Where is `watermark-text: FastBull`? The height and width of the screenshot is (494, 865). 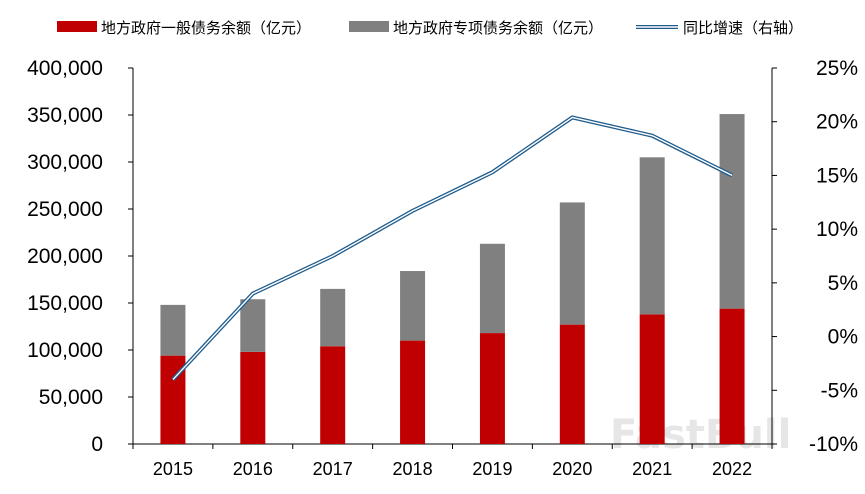
watermark-text: FastBull is located at coordinates (700, 435).